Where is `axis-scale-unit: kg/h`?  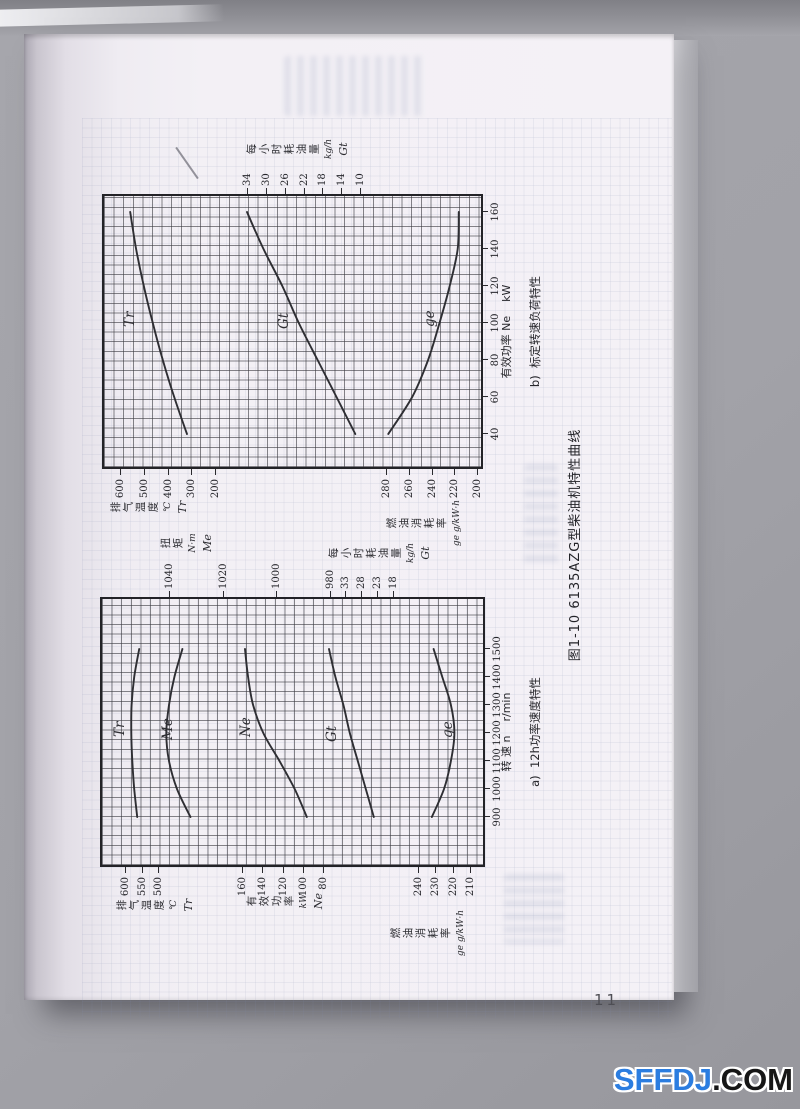
axis-scale-unit: kg/h is located at coordinates (329, 149).